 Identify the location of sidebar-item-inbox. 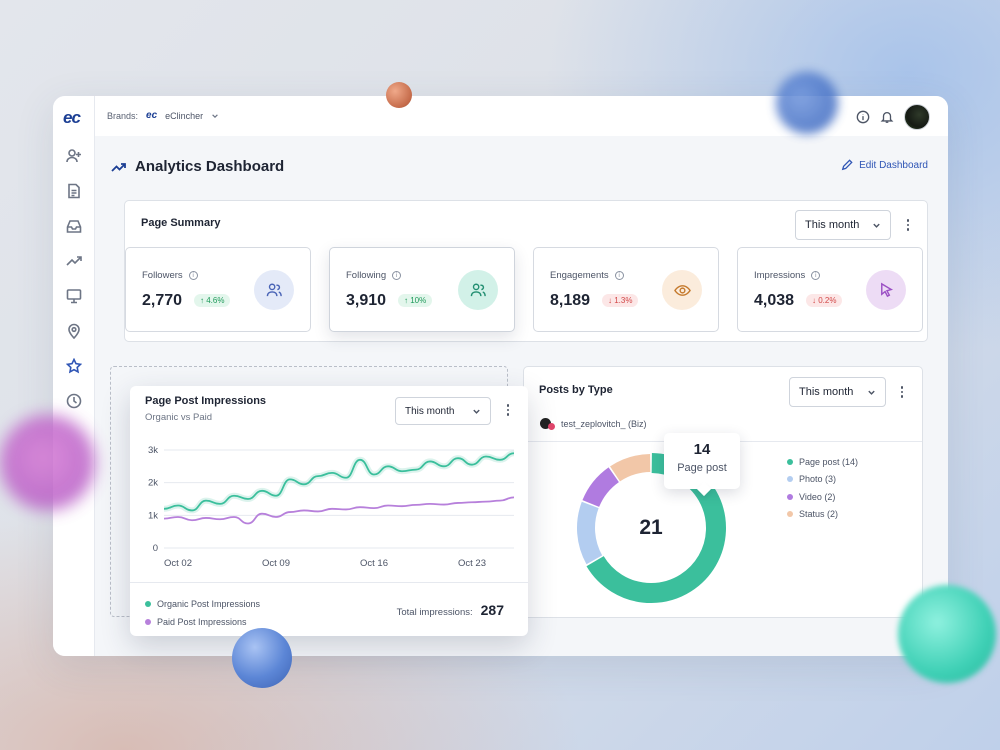
(74, 226).